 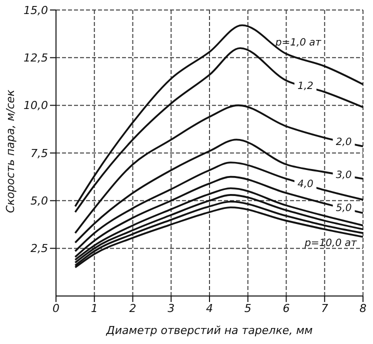 What do you see at coordinates (171, 308) in the screenshot?
I see `x-tick-label: 3` at bounding box center [171, 308].